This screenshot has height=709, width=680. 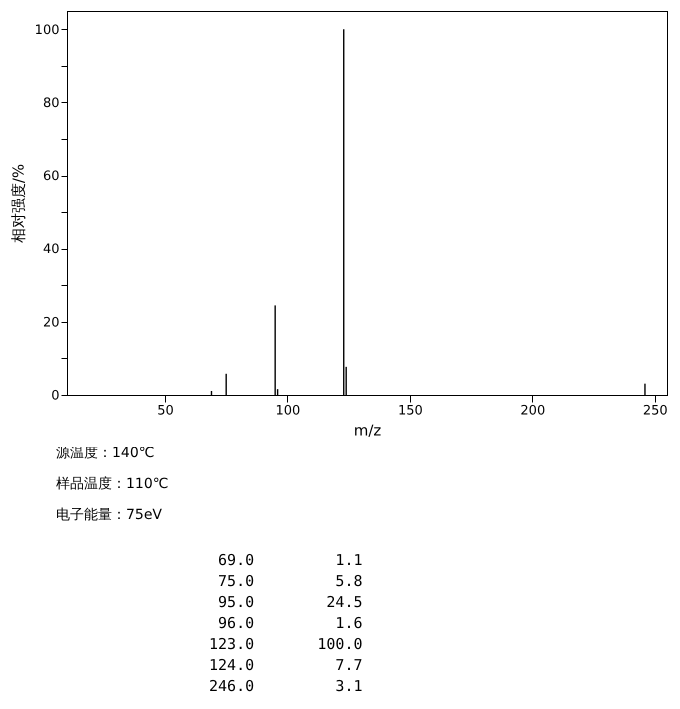 What do you see at coordinates (655, 411) in the screenshot?
I see `x-tick-label: 250` at bounding box center [655, 411].